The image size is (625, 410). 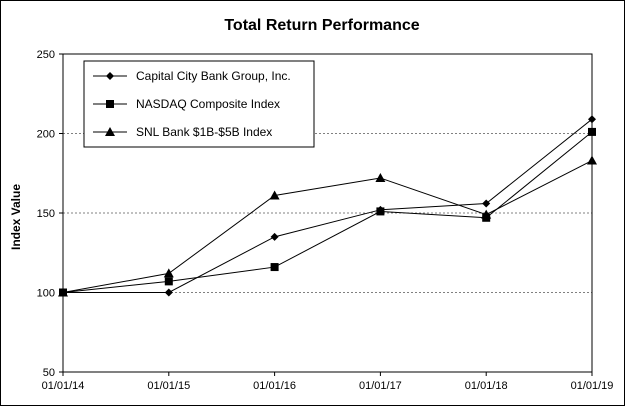 I want to click on legend-marker-square, so click(x=110, y=104).